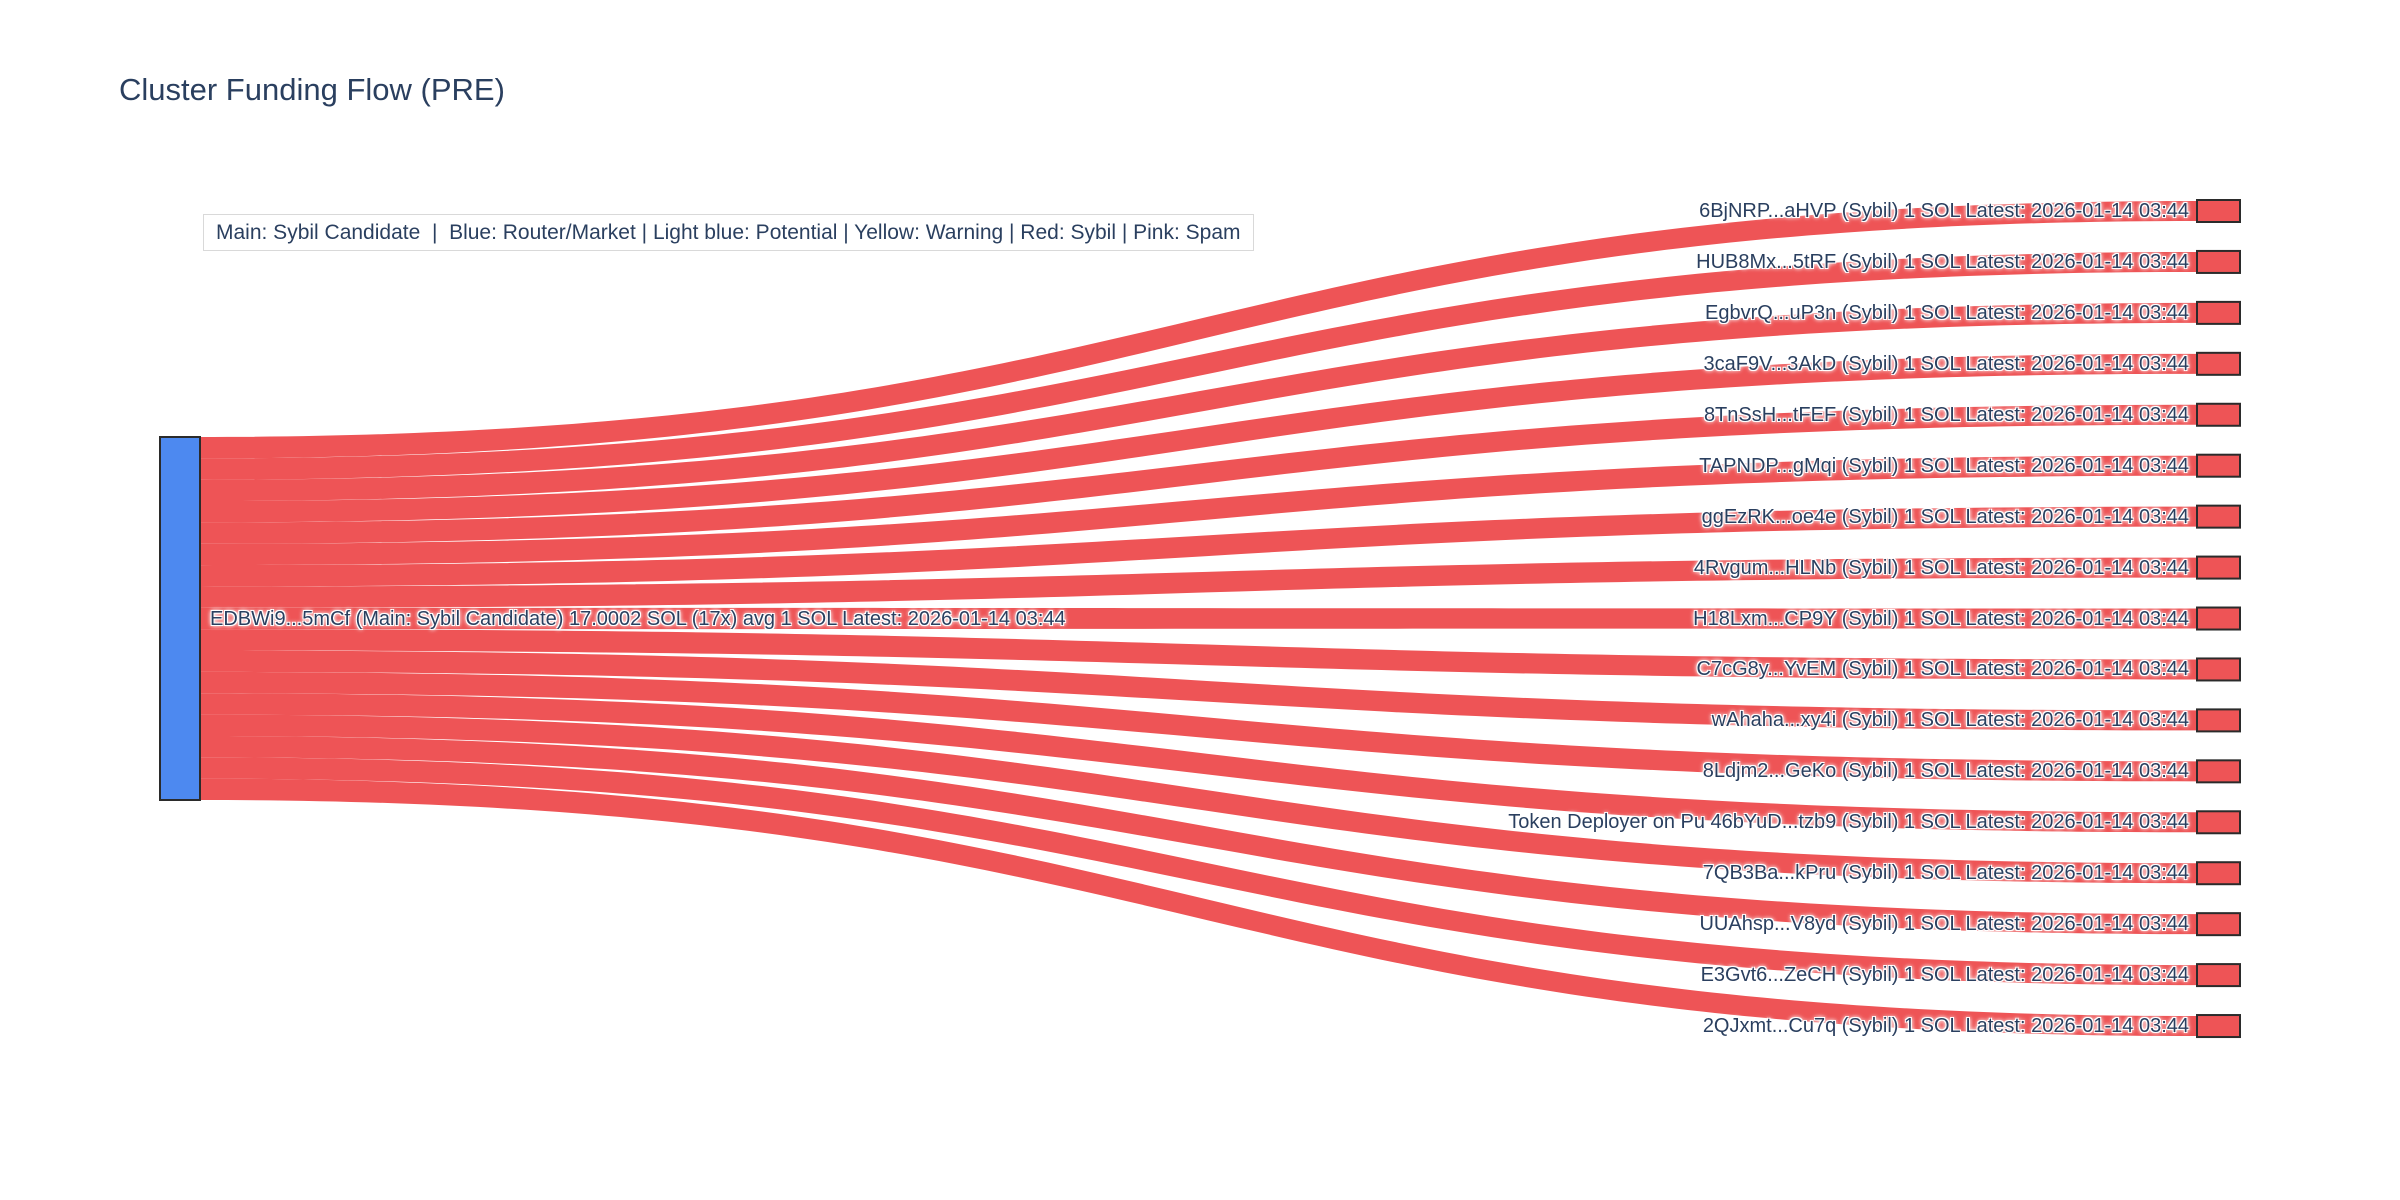 The width and height of the screenshot is (2400, 1200). Describe the element at coordinates (312, 89) in the screenshot. I see `chart-title: Cluster Funding Flow (PRE)` at that location.